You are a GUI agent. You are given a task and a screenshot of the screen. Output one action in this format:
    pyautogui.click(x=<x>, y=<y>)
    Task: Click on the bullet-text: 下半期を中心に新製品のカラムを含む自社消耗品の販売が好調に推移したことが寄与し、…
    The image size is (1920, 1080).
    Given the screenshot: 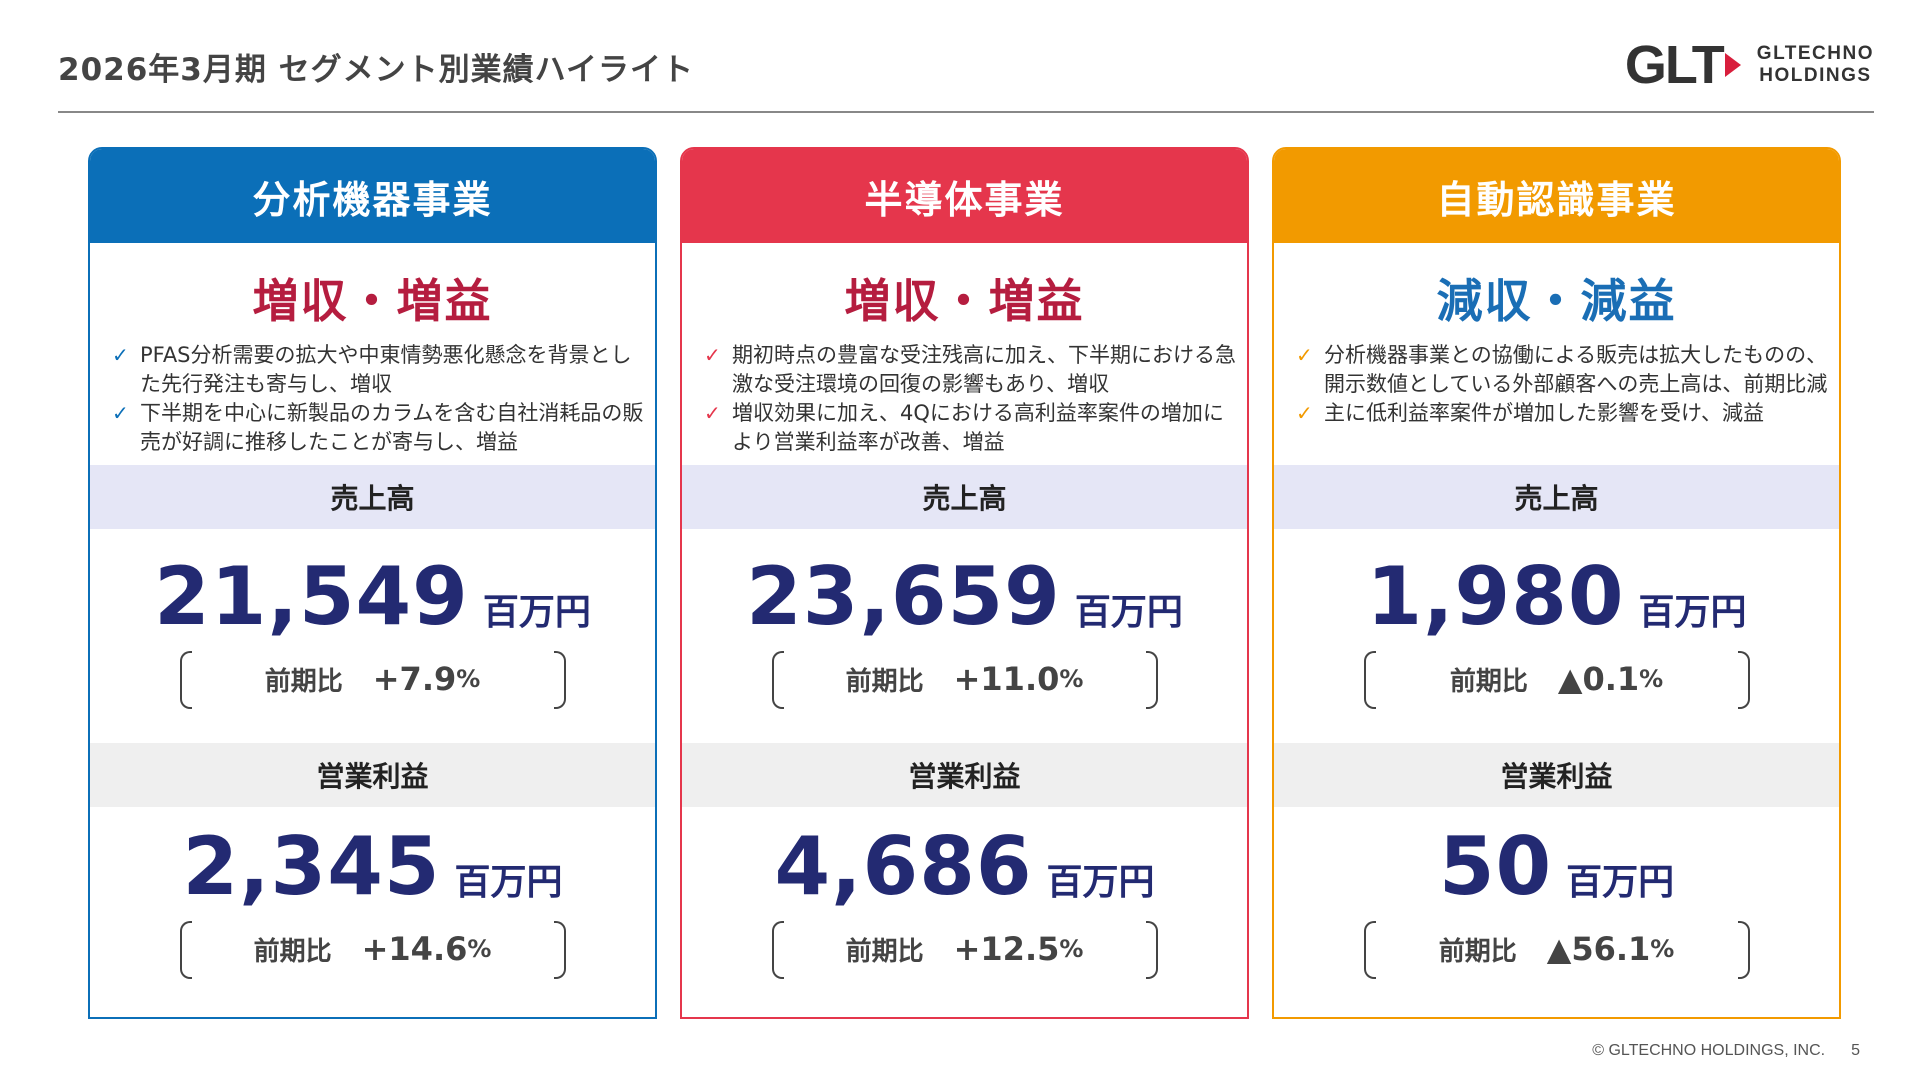 What is the action you would take?
    pyautogui.click(x=392, y=427)
    